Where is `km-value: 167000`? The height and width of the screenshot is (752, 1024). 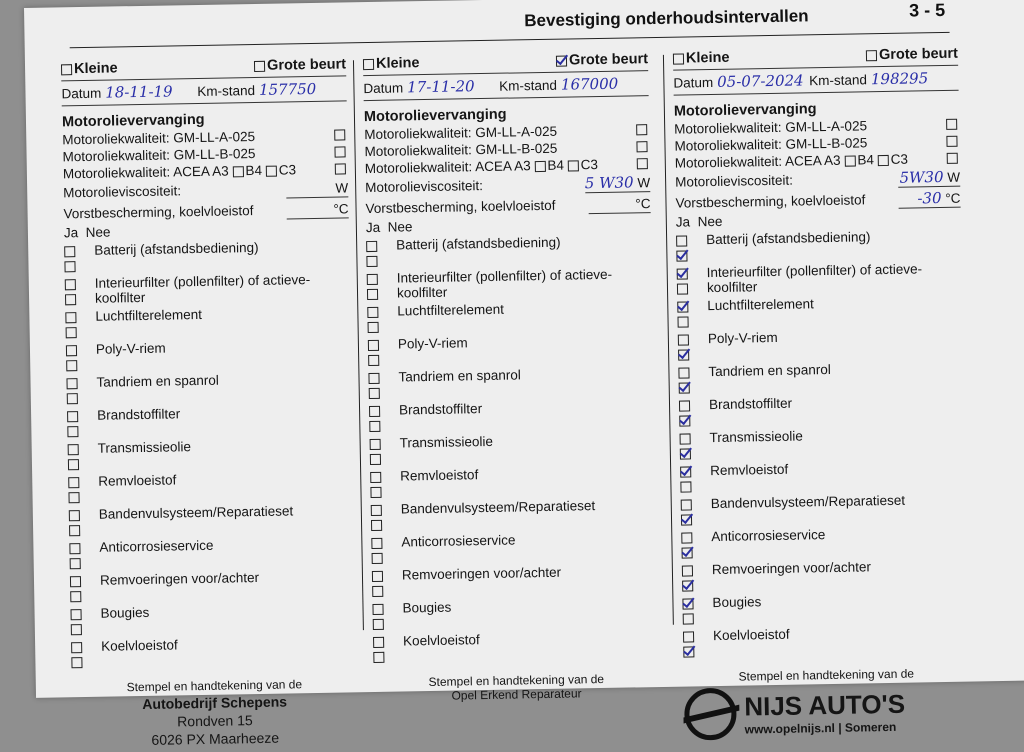 km-value: 167000 is located at coordinates (590, 84).